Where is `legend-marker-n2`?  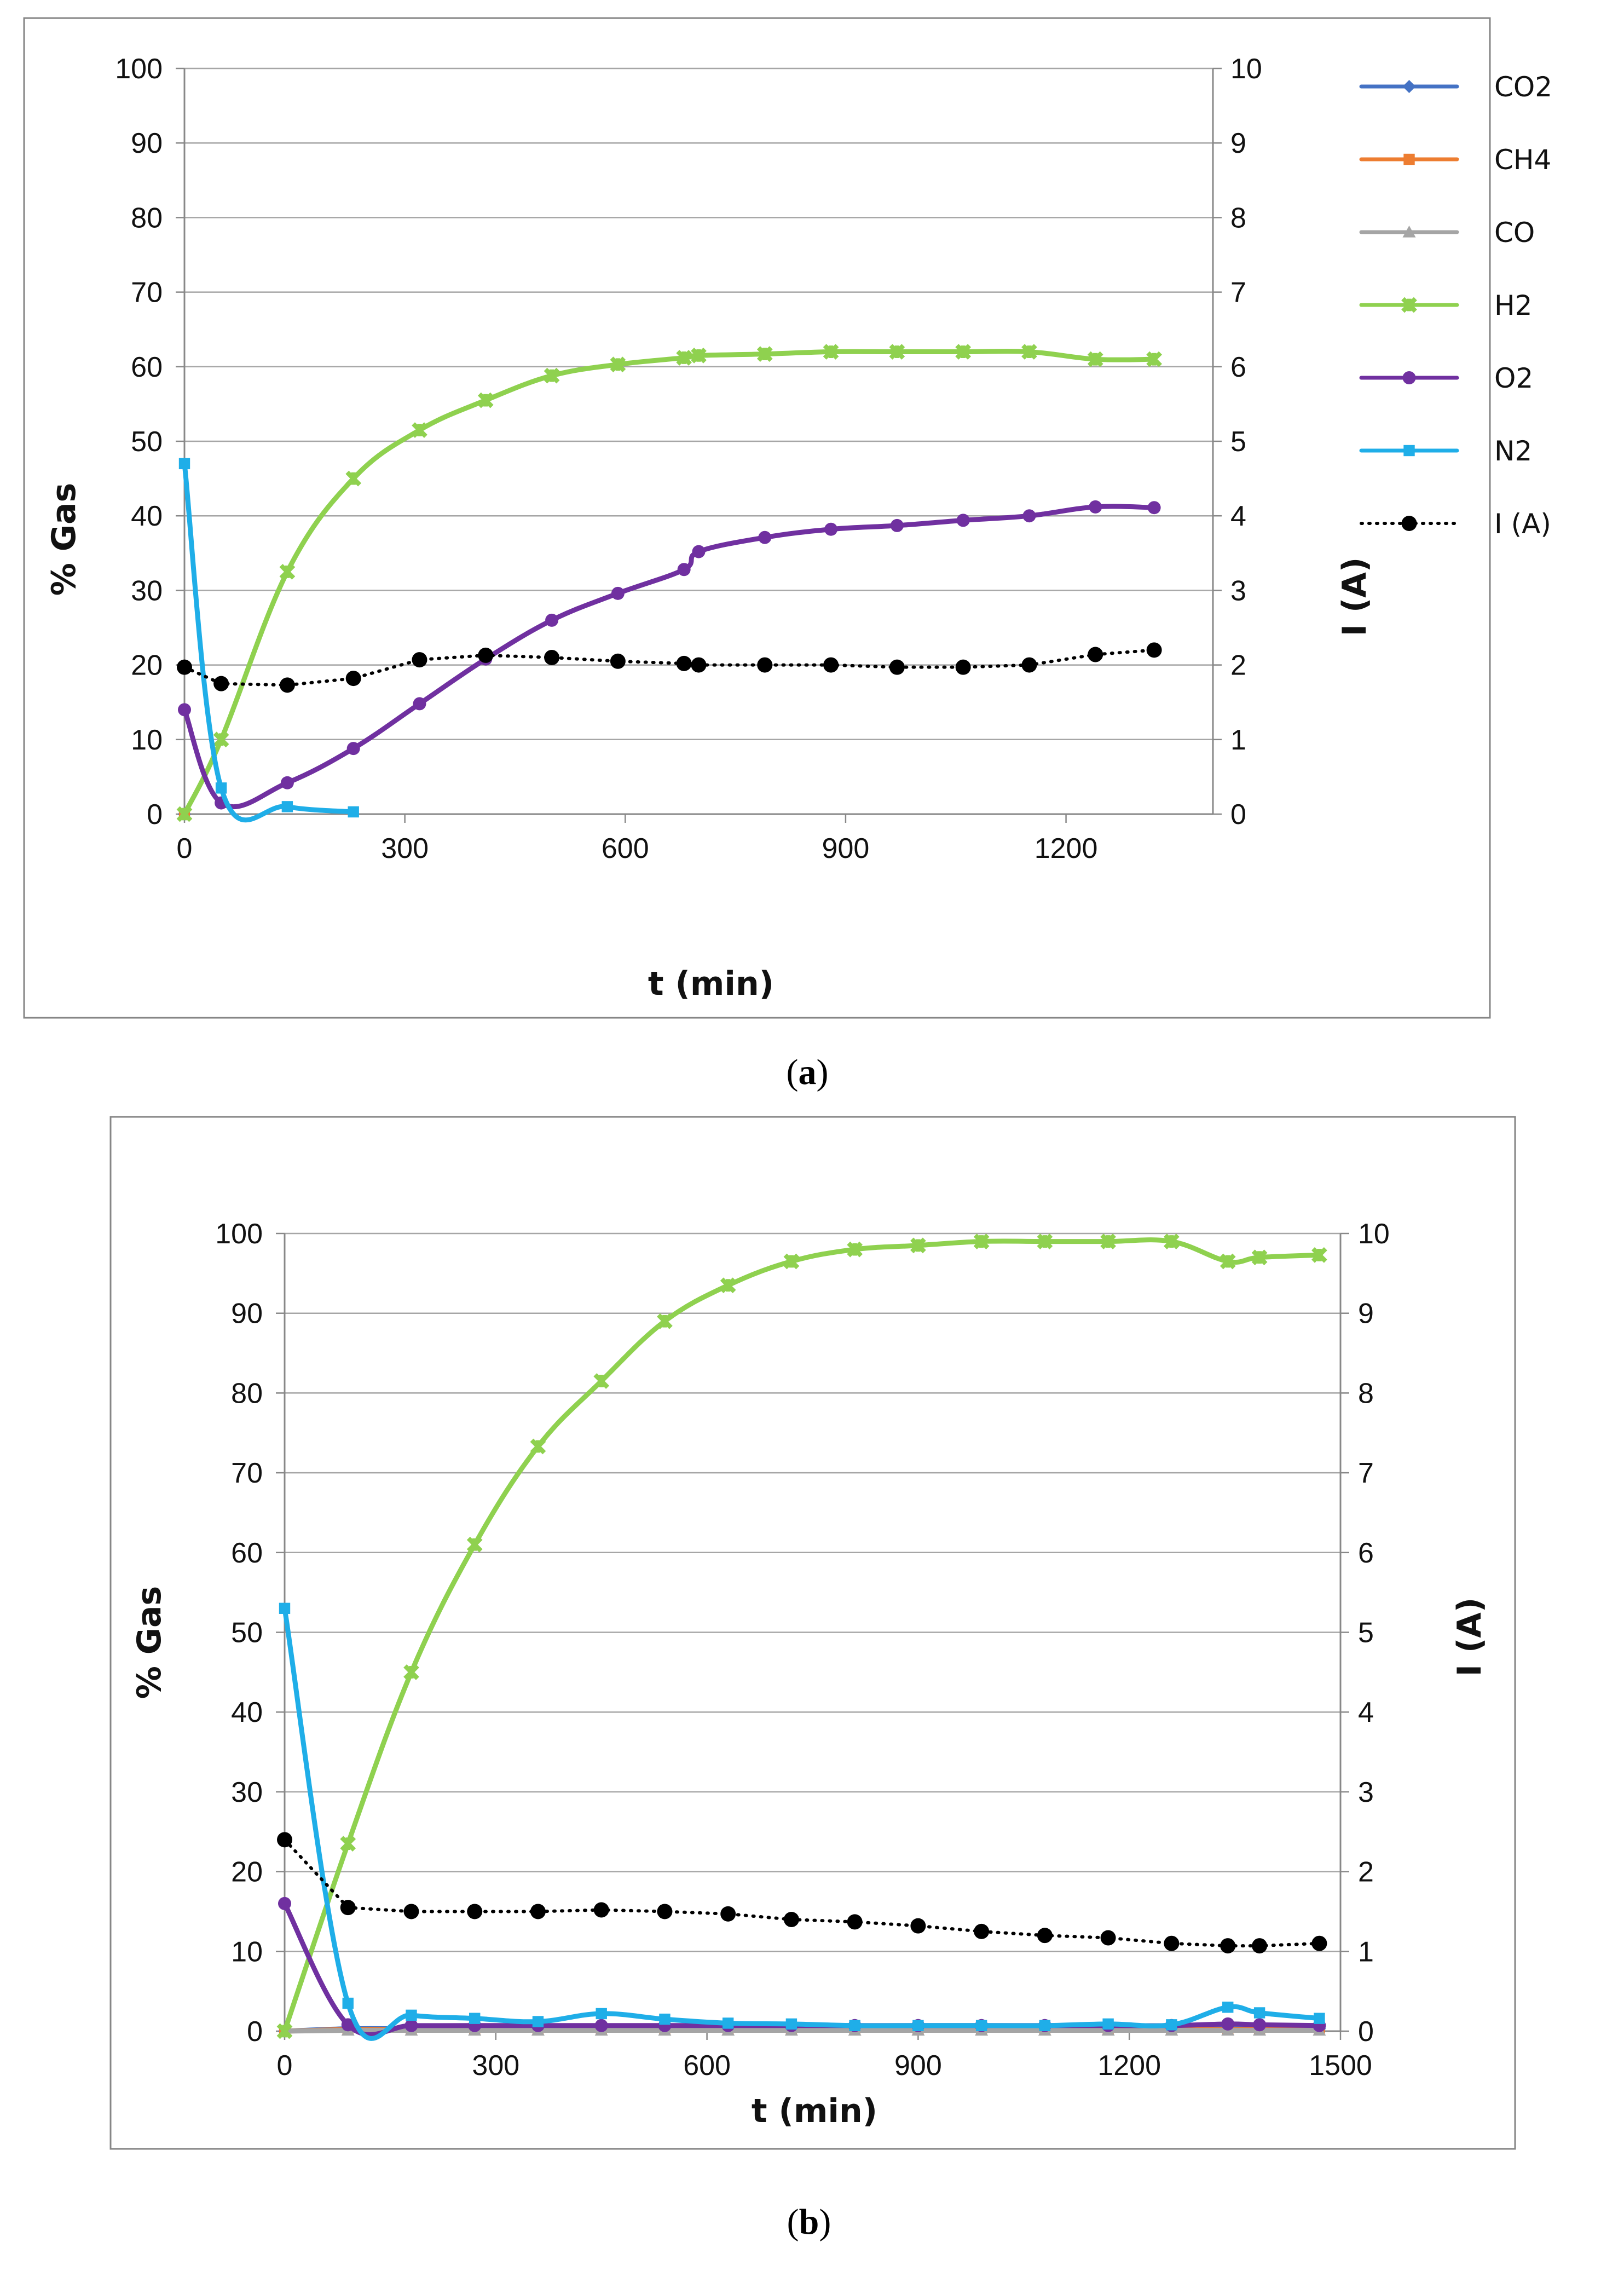 legend-marker-n2 is located at coordinates (1409, 451).